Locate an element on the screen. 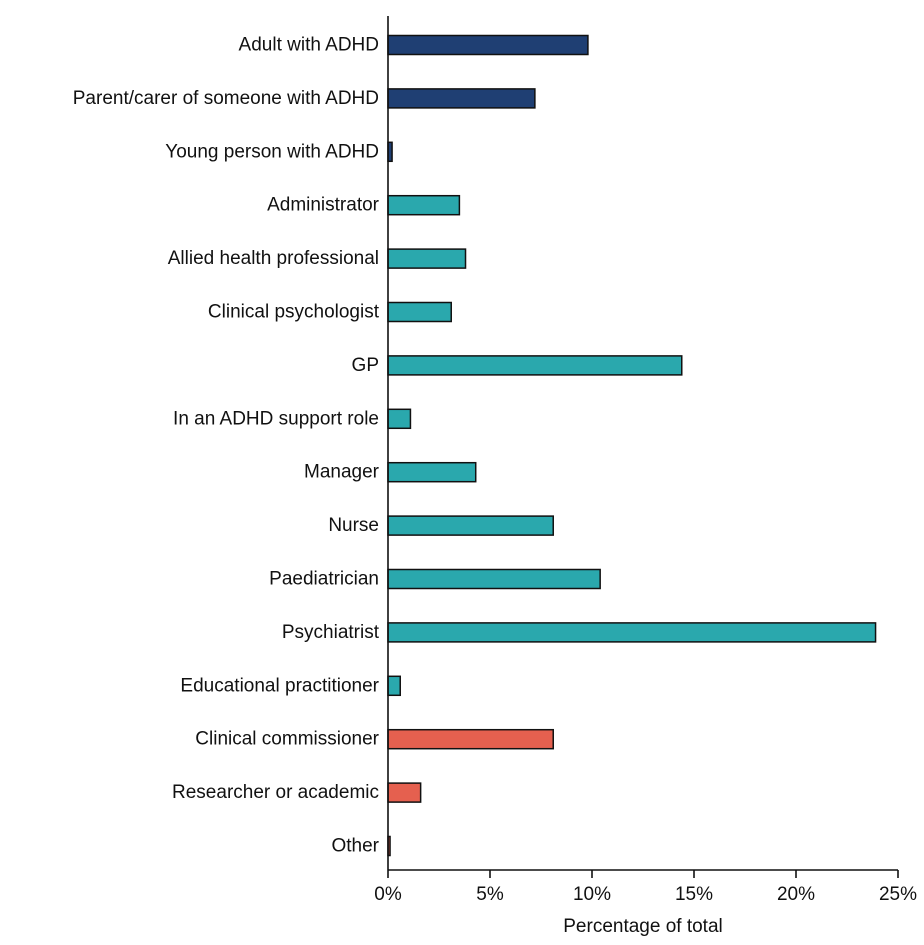 This screenshot has height=945, width=924. bar-manager is located at coordinates (432, 472).